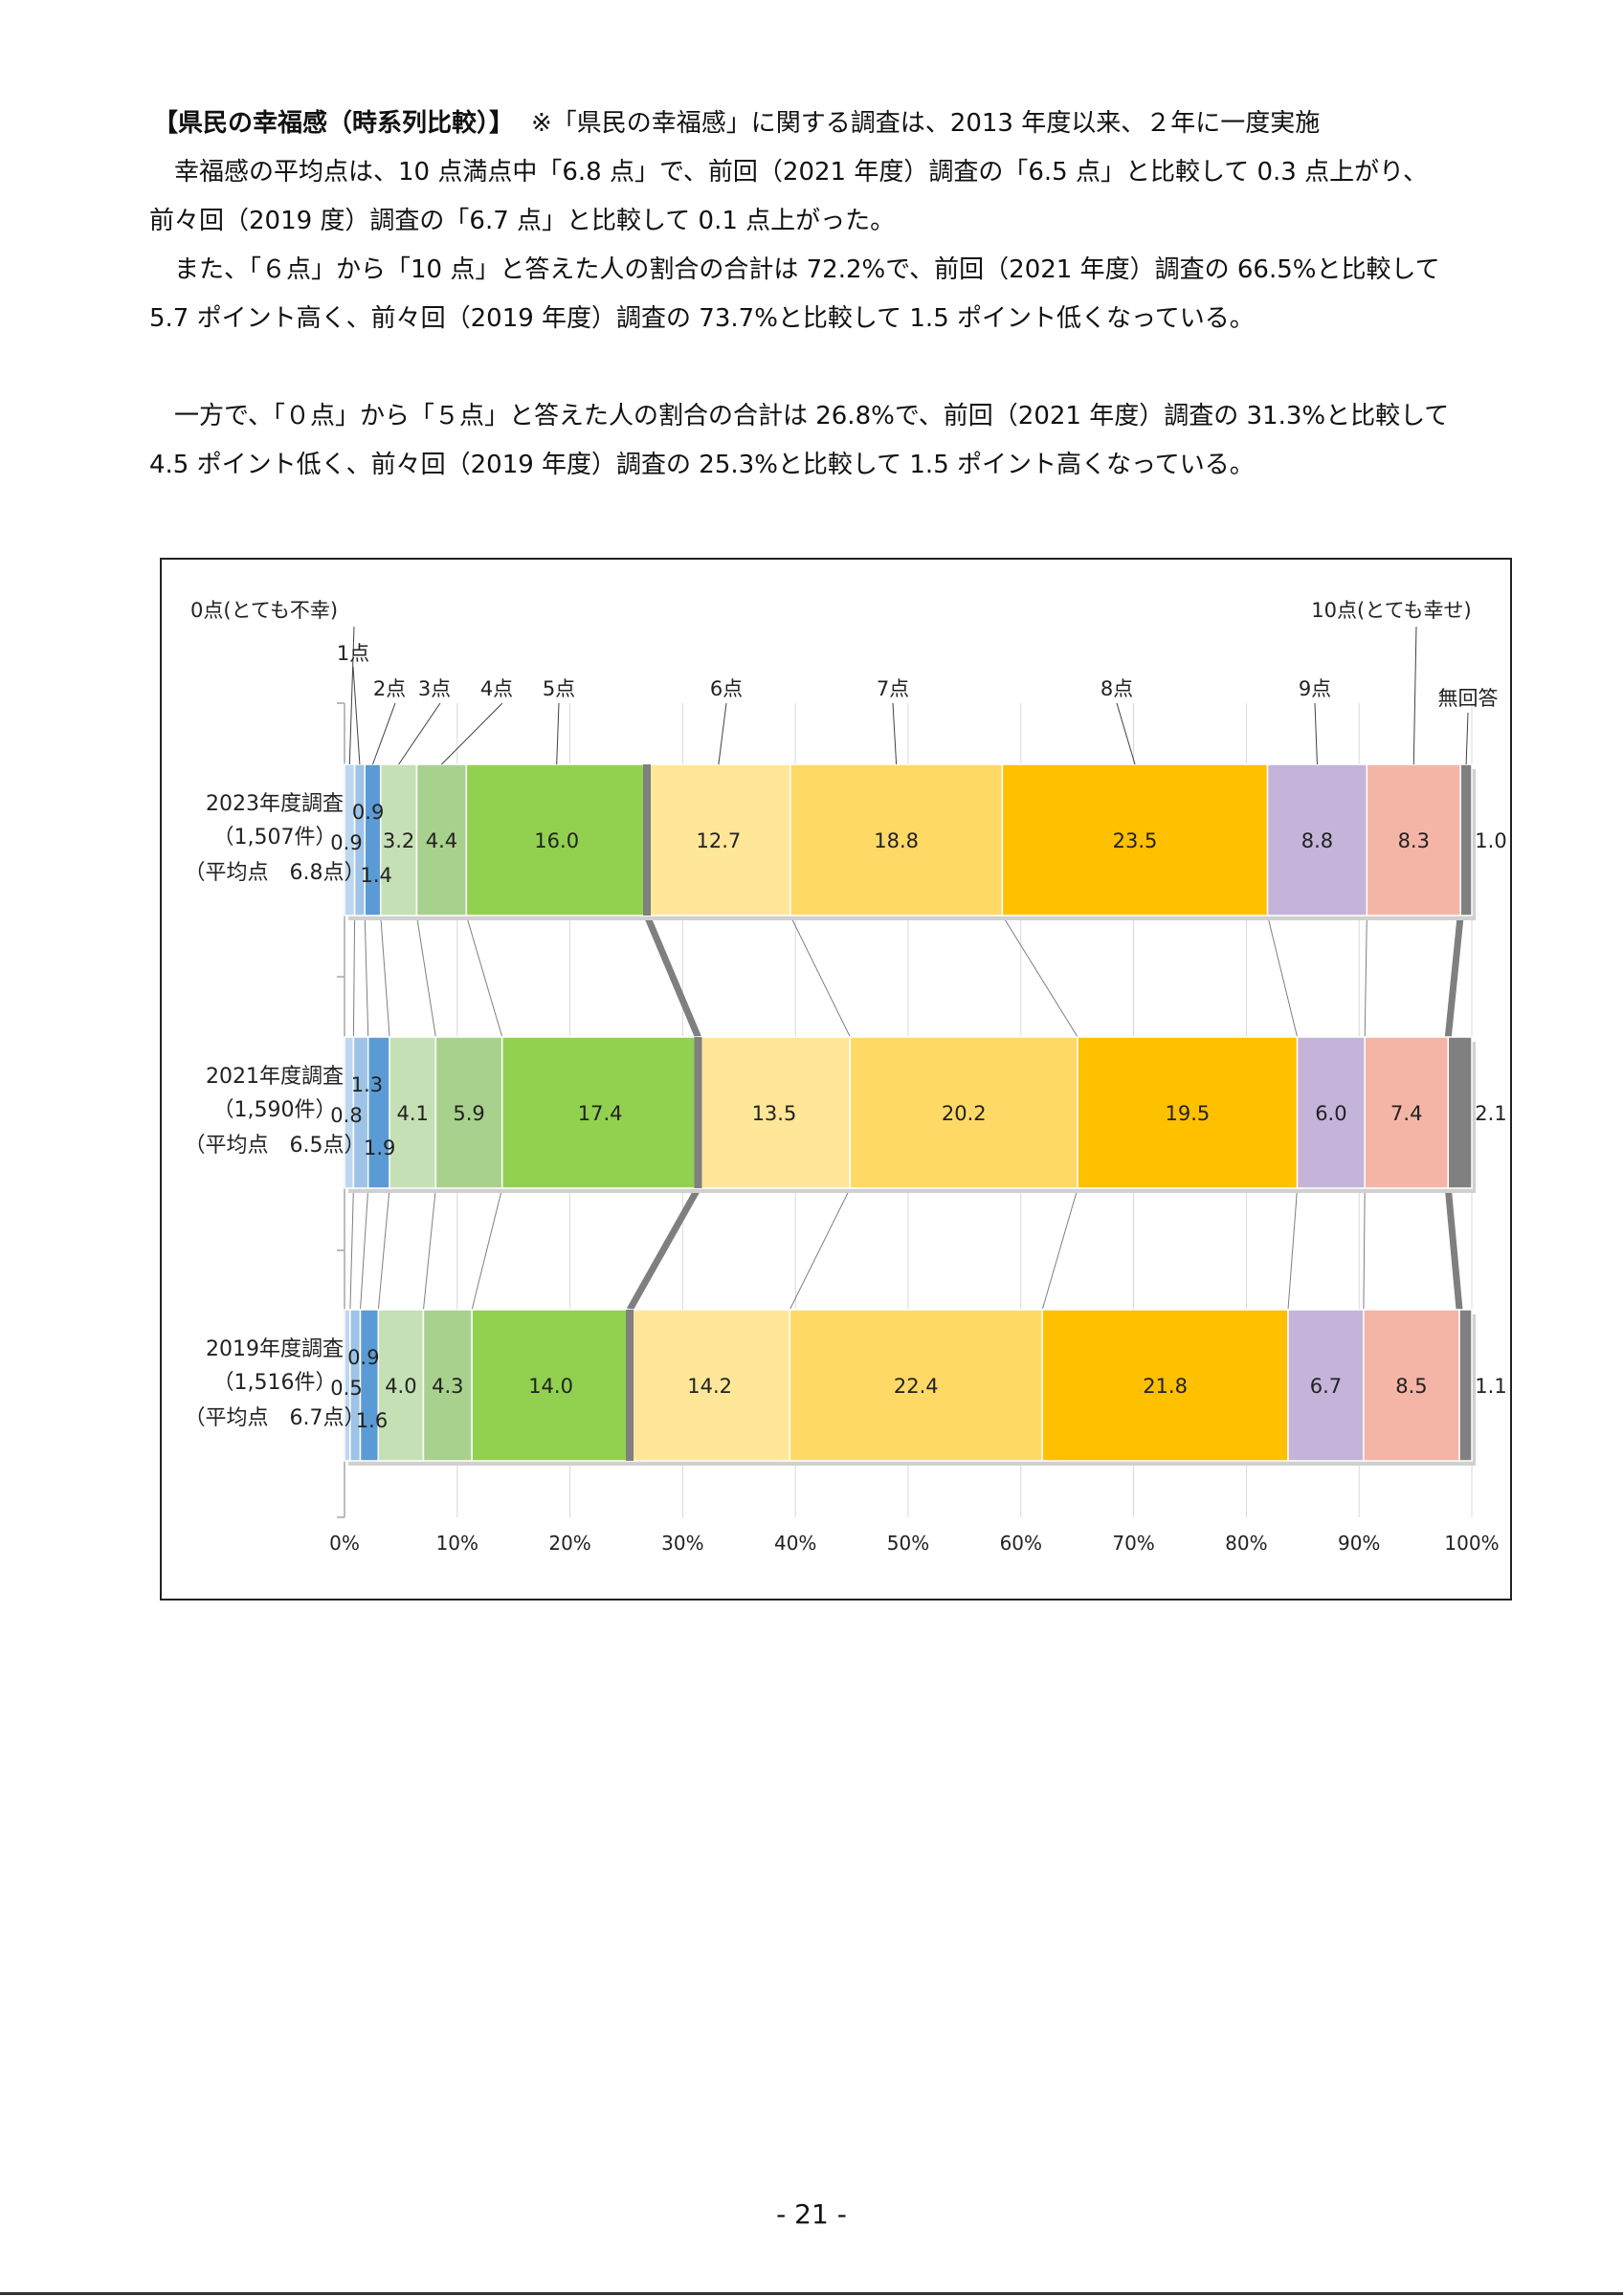 This screenshot has height=2296, width=1623. I want to click on value-label: 0.8, so click(346, 1115).